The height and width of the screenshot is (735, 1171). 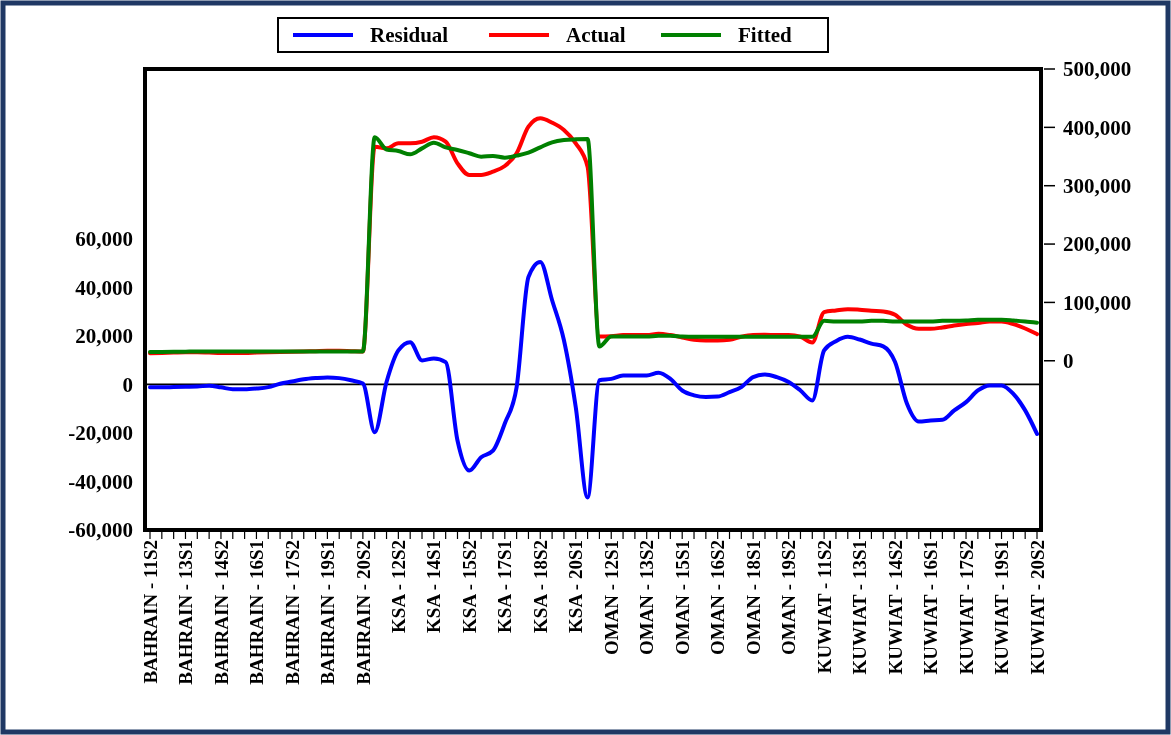 I want to click on y-tick-label: -60,000, so click(x=100, y=530).